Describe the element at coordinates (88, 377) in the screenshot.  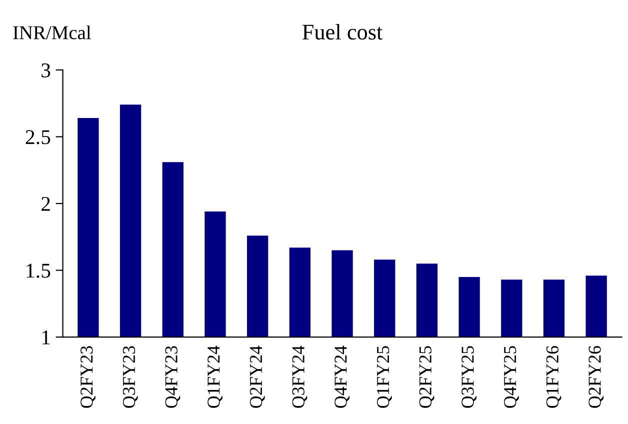
I see `x-tick-label: Q2FY23` at that location.